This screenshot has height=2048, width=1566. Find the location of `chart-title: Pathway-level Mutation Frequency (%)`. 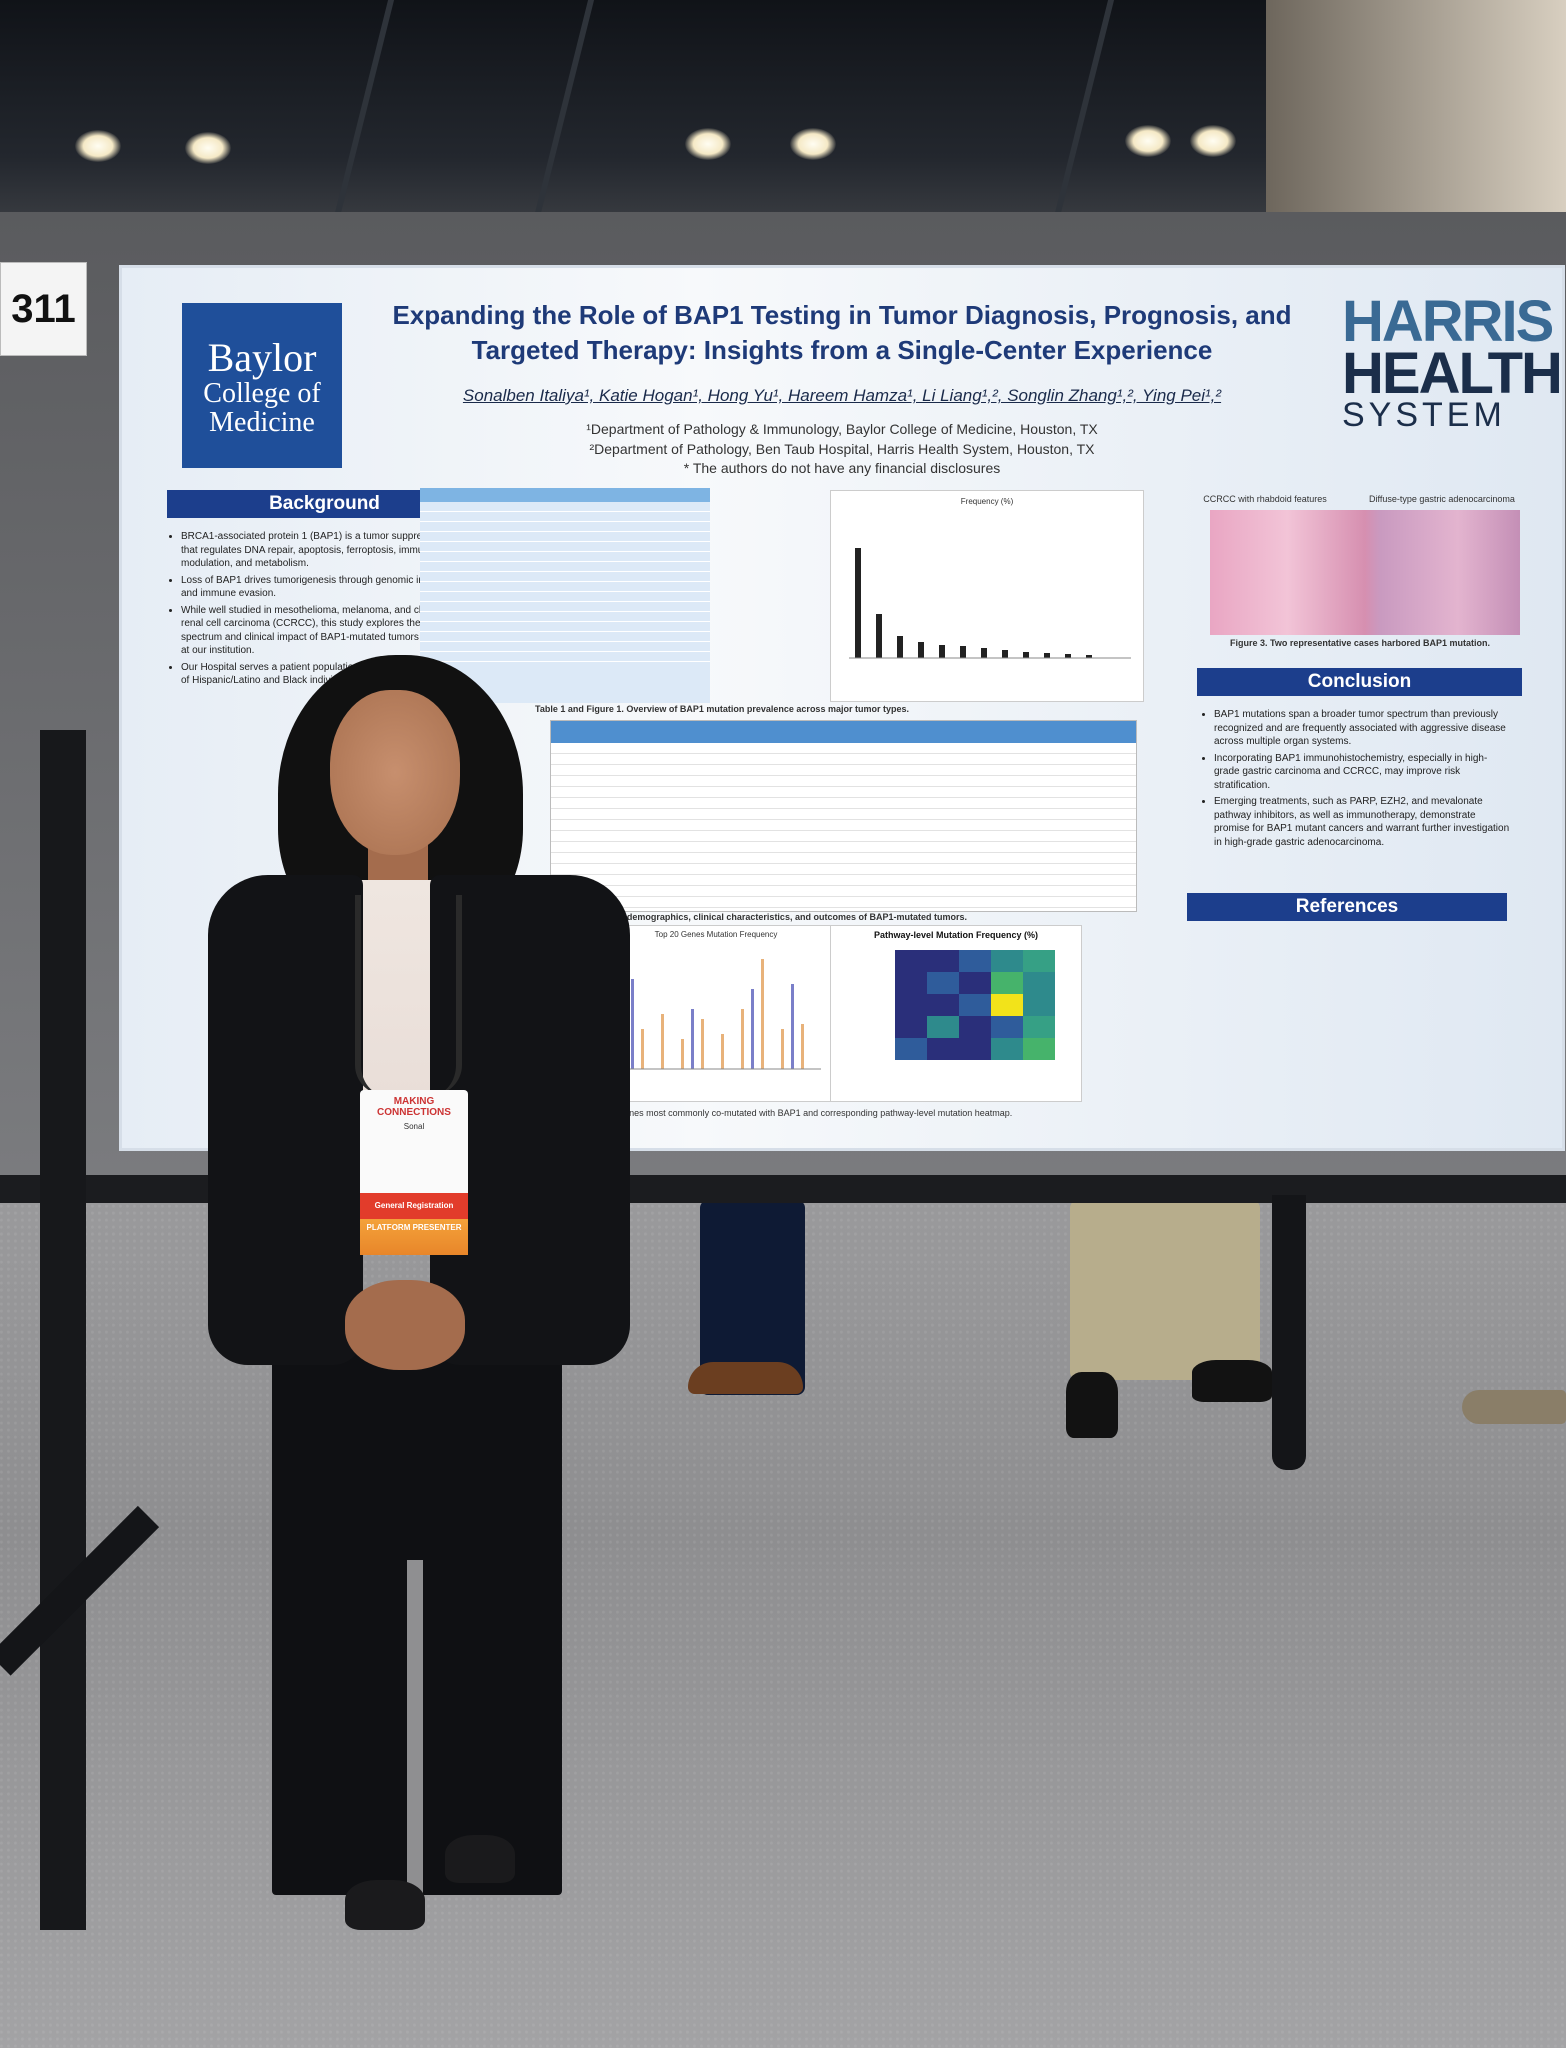

chart-title: Pathway-level Mutation Frequency (%) is located at coordinates (956, 935).